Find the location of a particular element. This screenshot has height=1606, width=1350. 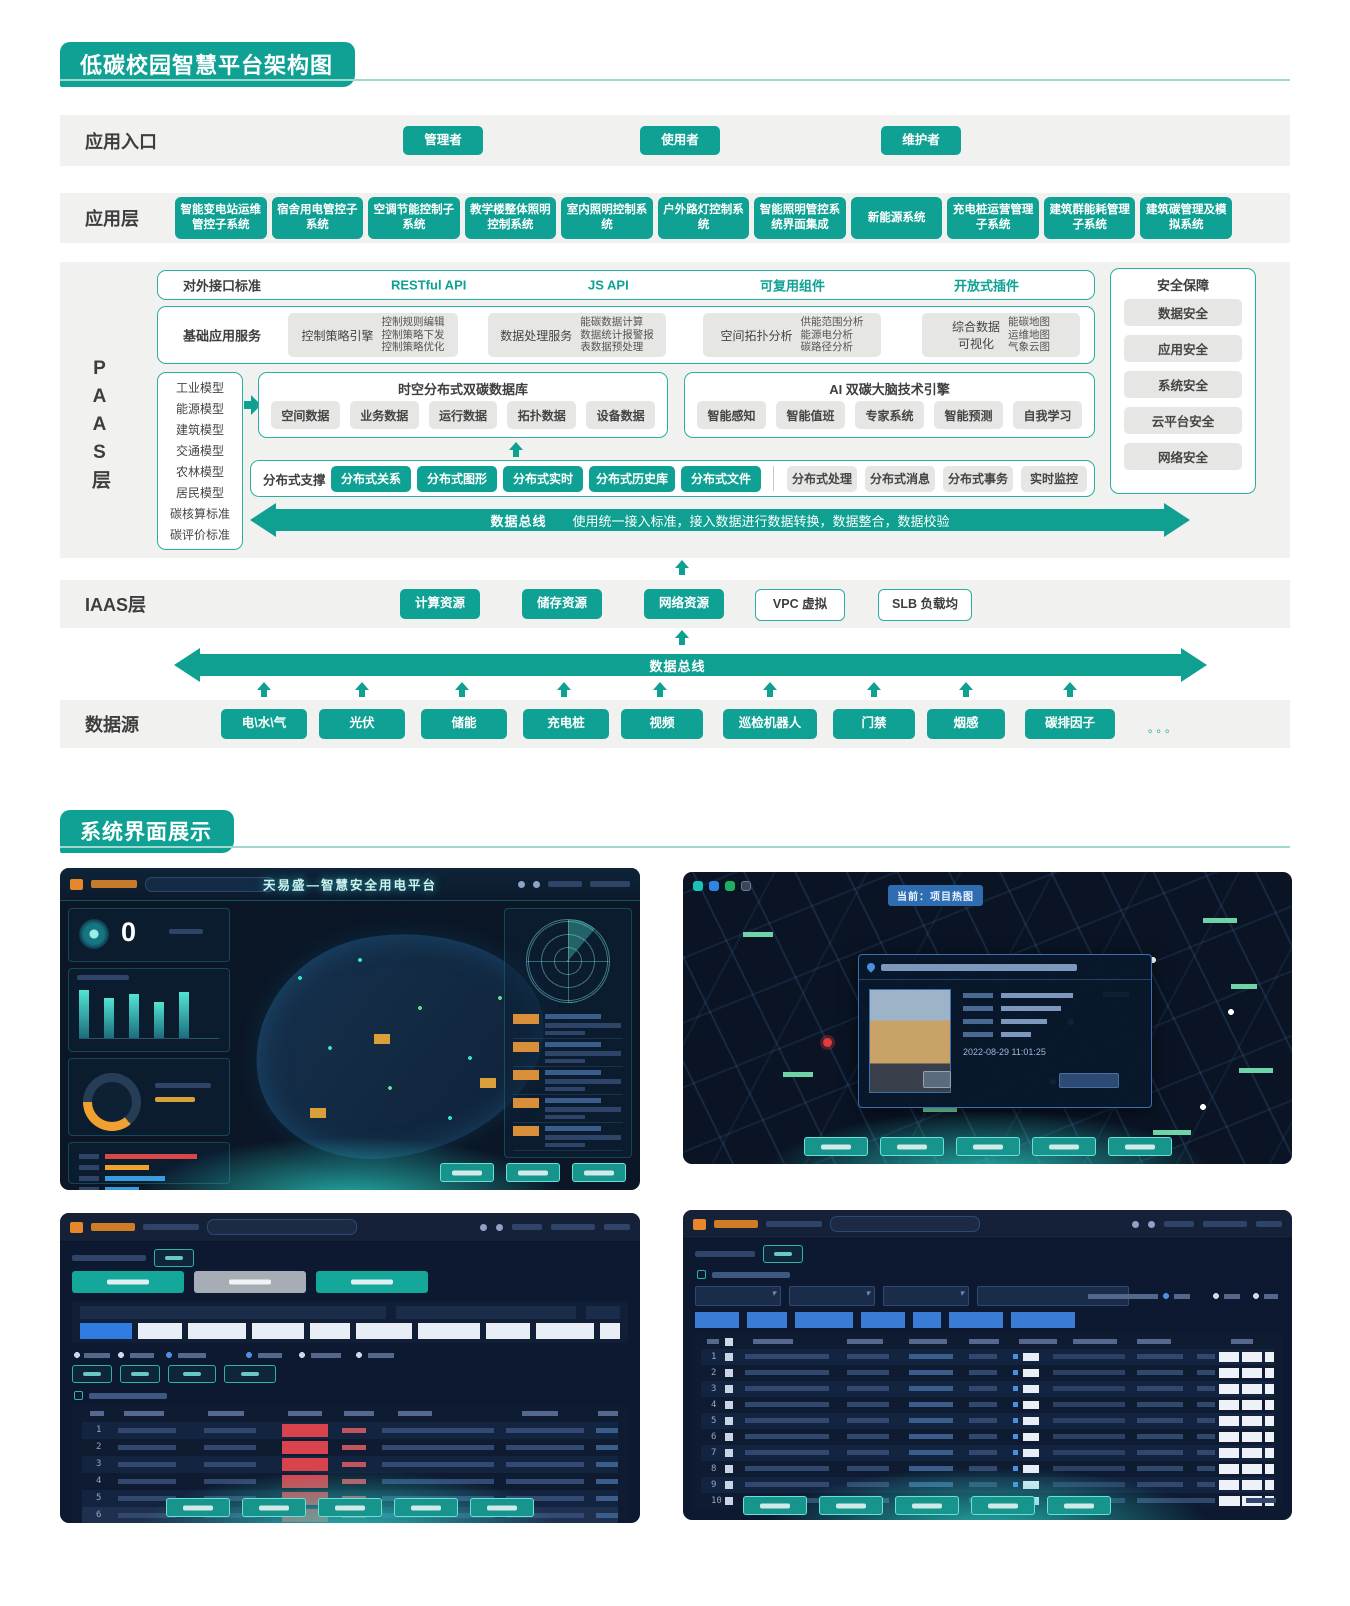

app-system-box: 户外路灯控制系统 is located at coordinates (703, 218).